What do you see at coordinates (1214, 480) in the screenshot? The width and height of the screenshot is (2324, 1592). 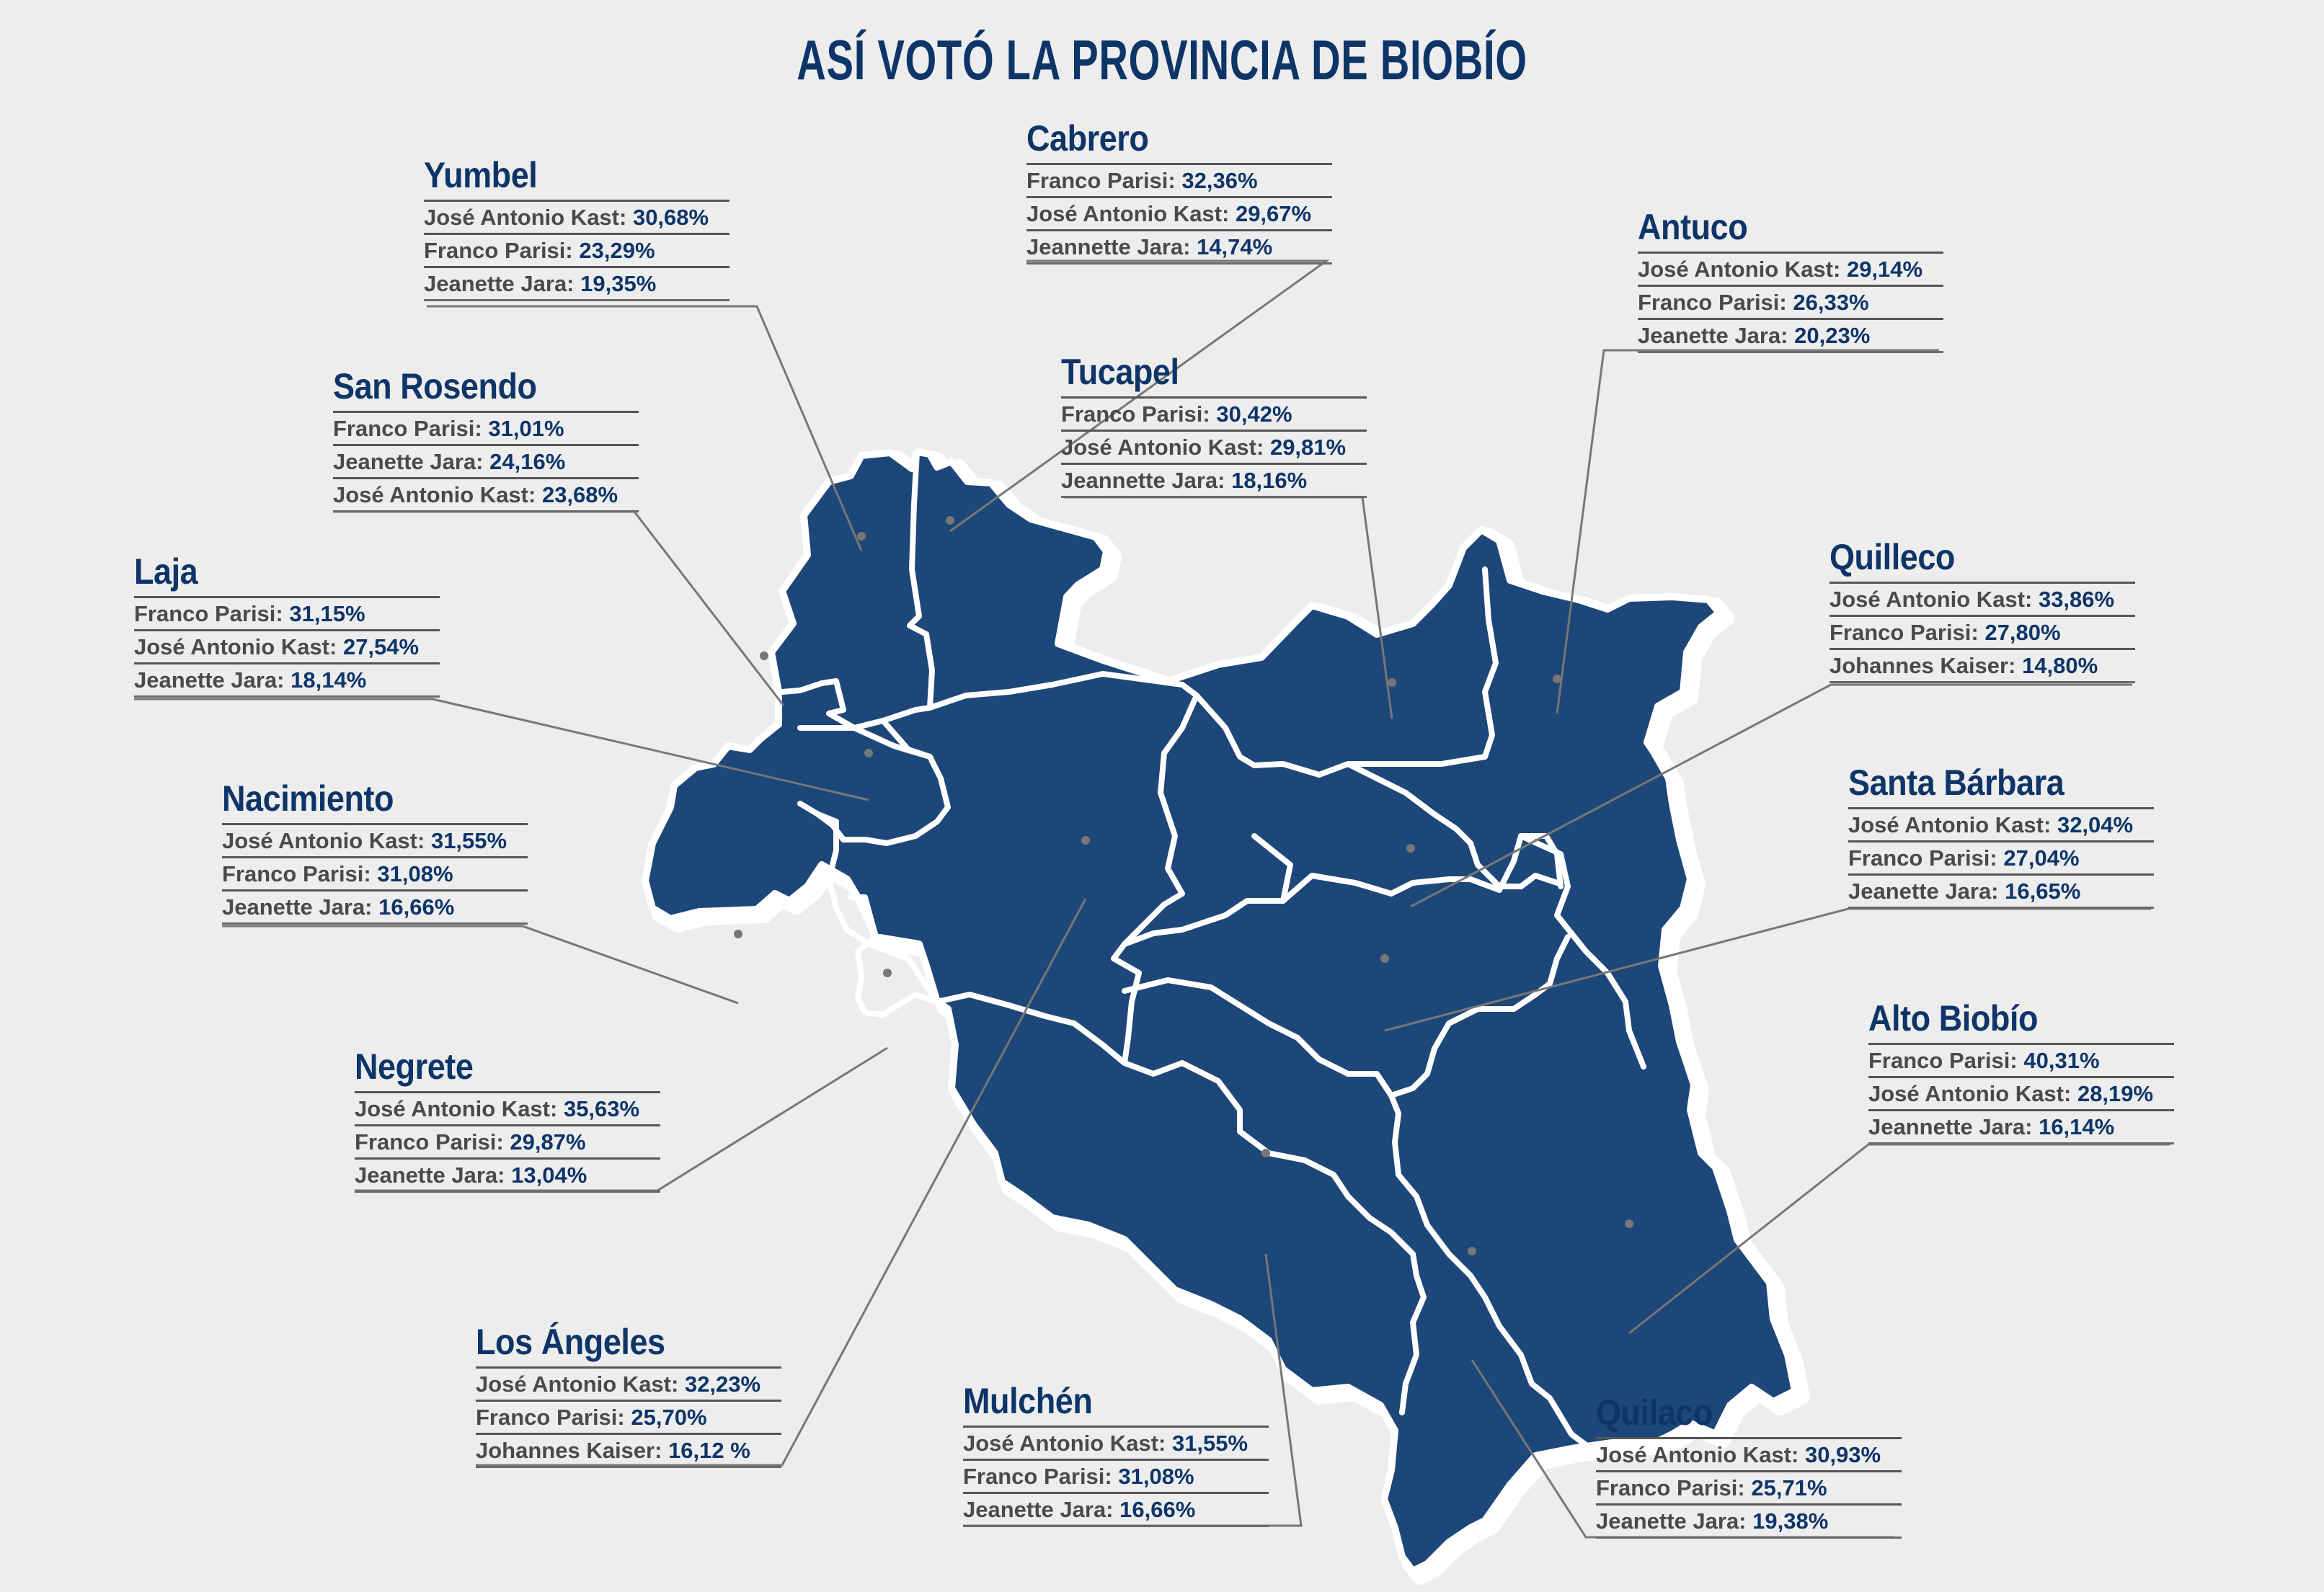 I see `result-row: Jeannette Jara: 18,16%` at bounding box center [1214, 480].